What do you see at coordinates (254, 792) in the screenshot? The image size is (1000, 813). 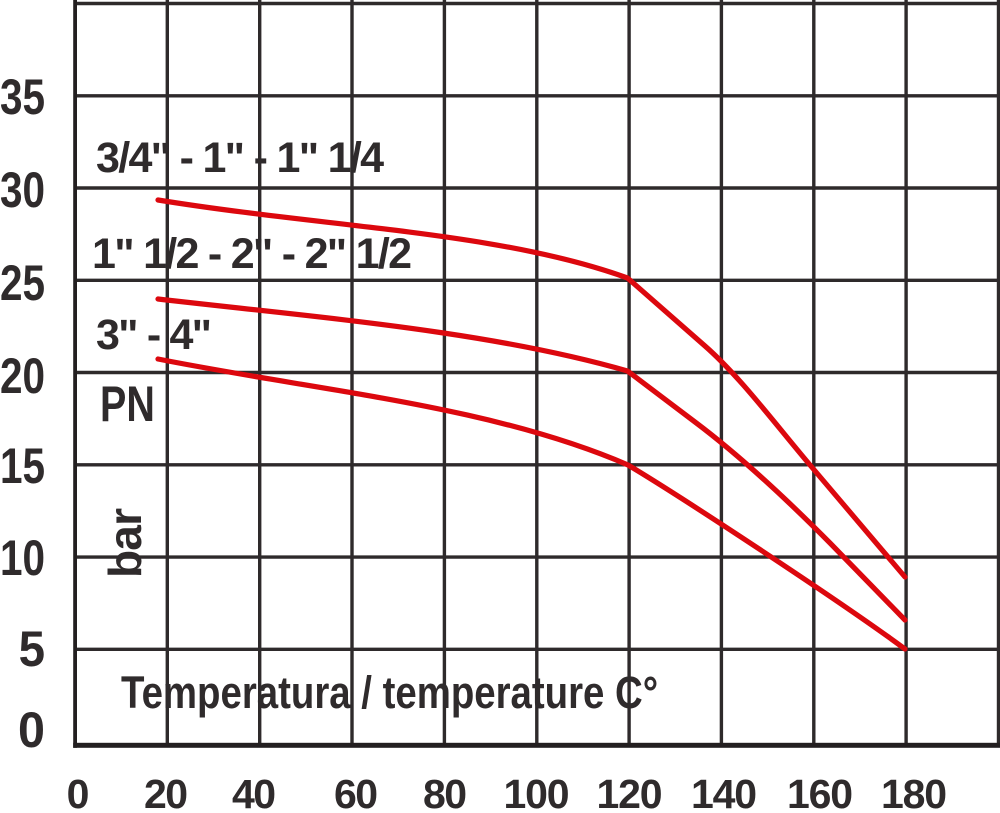 I see `svg-text: 40` at bounding box center [254, 792].